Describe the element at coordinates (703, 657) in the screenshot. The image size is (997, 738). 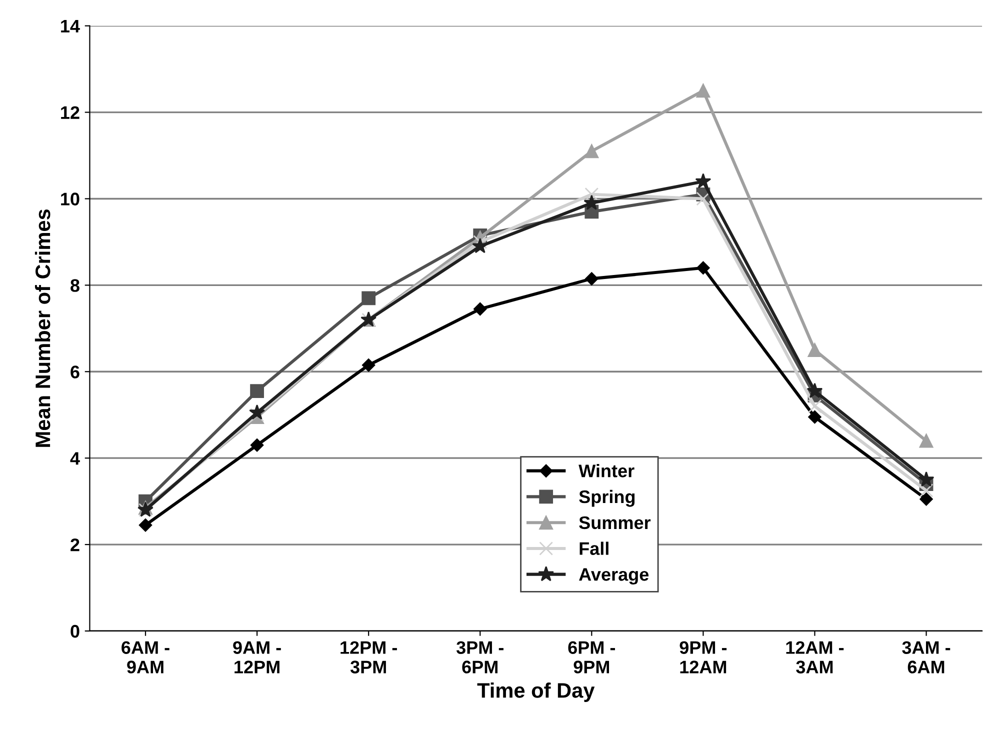
I see `x-tick-label: 9PM - 12AM` at that location.